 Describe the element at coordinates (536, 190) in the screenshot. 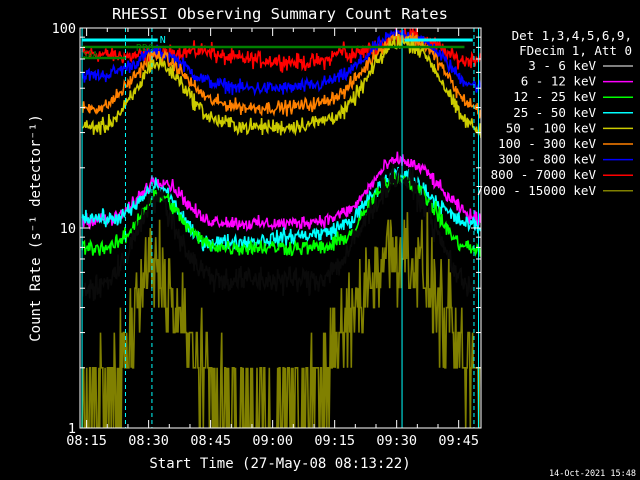

I see `legend-label-8: 7000 - 15000 keV` at that location.